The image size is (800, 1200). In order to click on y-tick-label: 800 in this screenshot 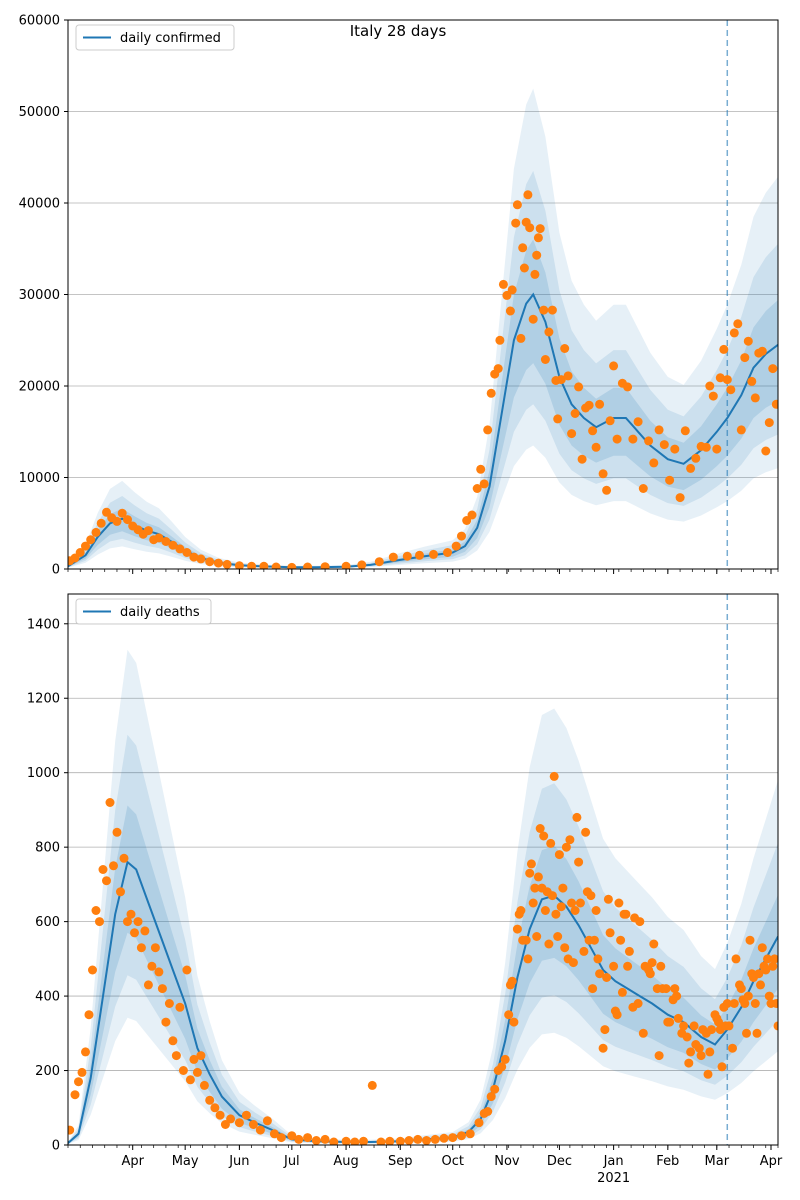, I will do `click(47, 848)`.